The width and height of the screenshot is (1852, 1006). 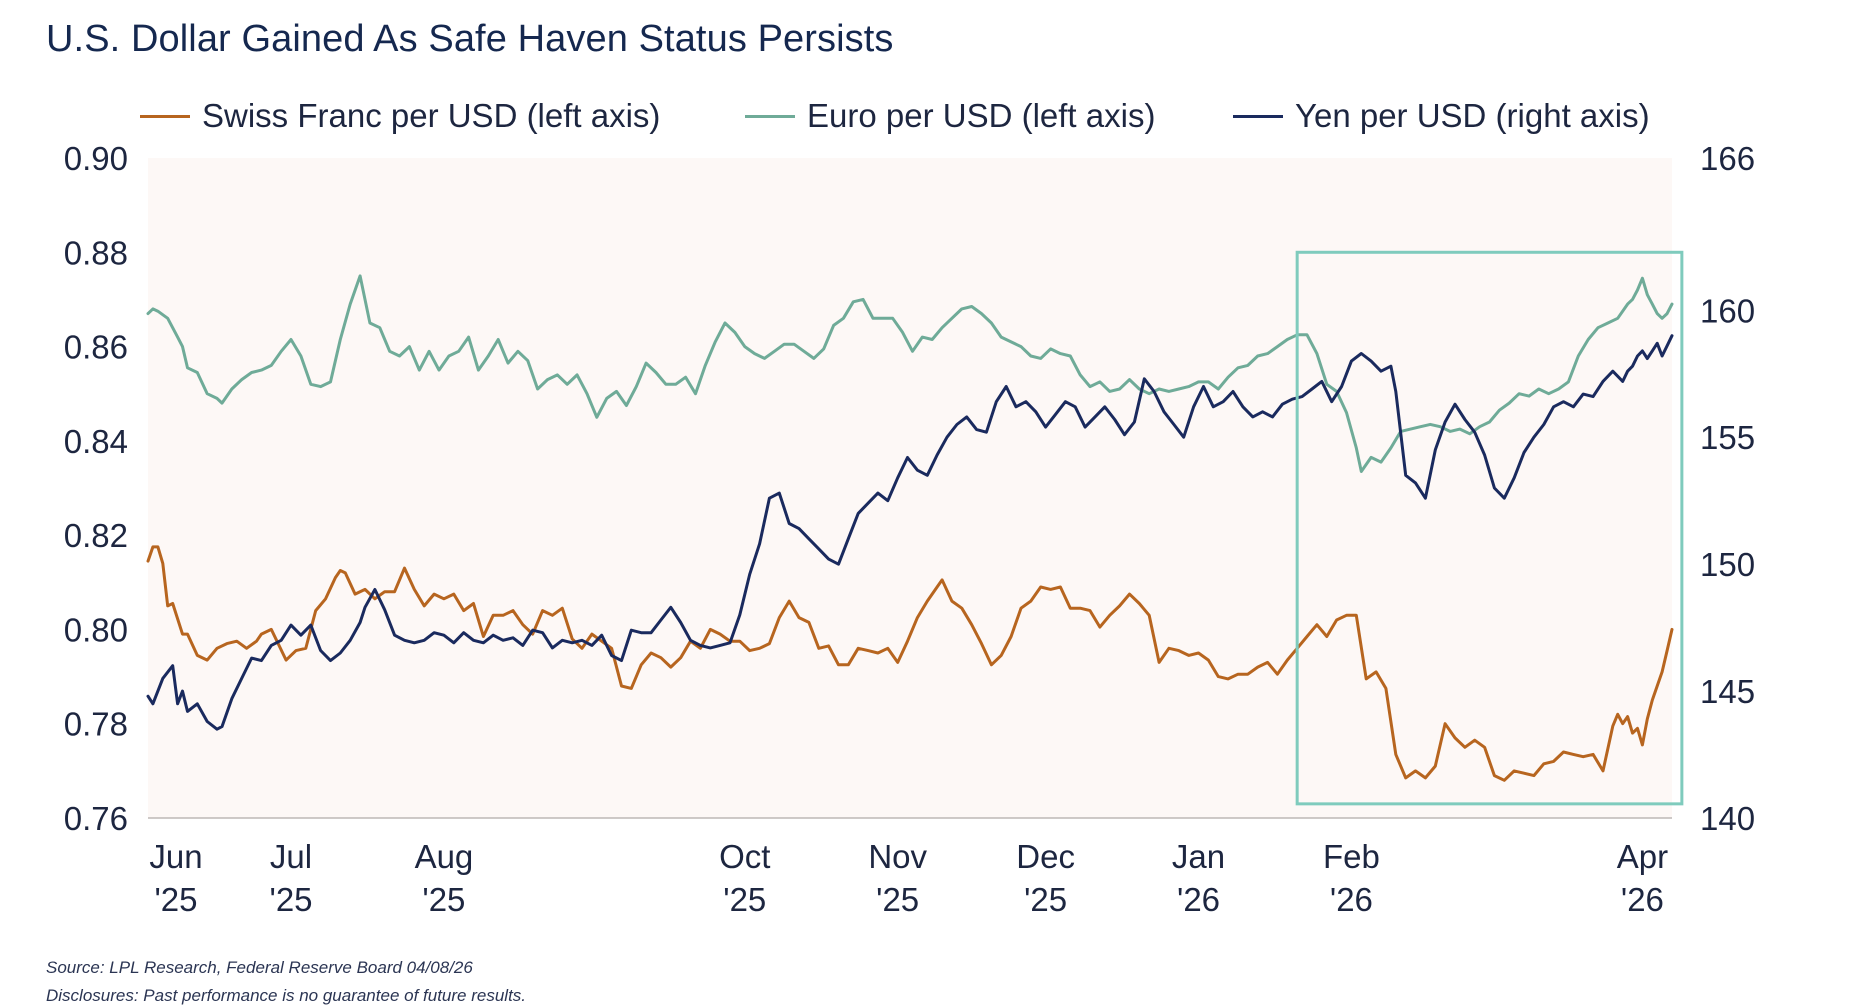 I want to click on x-tick-label: Apr, so click(x=1642, y=856).